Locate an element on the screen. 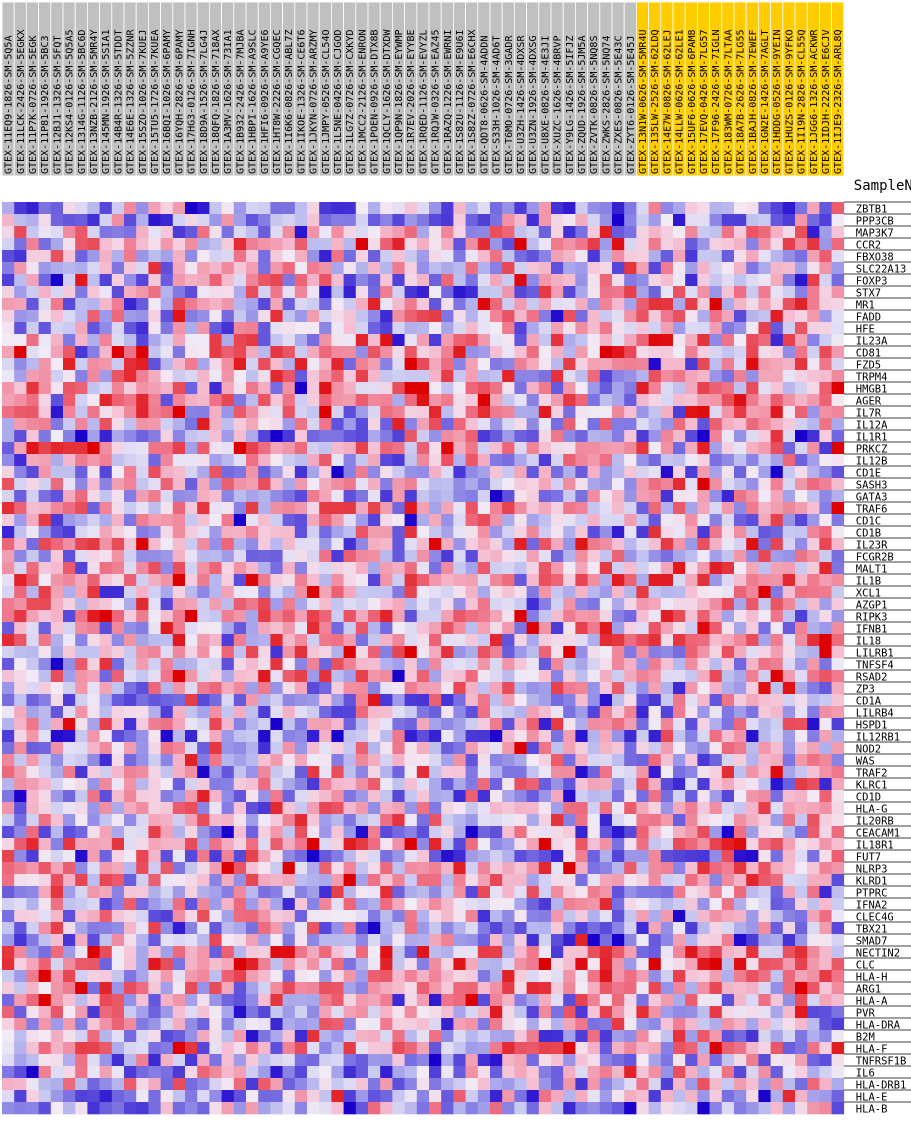 This screenshot has height=1121, width=911. column-label: GTEX-1IKOE-1326-SM-CE6T6 is located at coordinates (301, 102).